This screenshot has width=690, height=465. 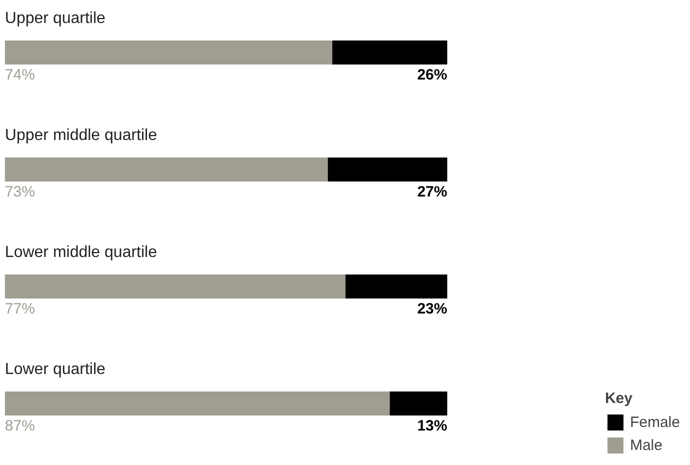 I want to click on data-label: 23%, so click(x=432, y=309).